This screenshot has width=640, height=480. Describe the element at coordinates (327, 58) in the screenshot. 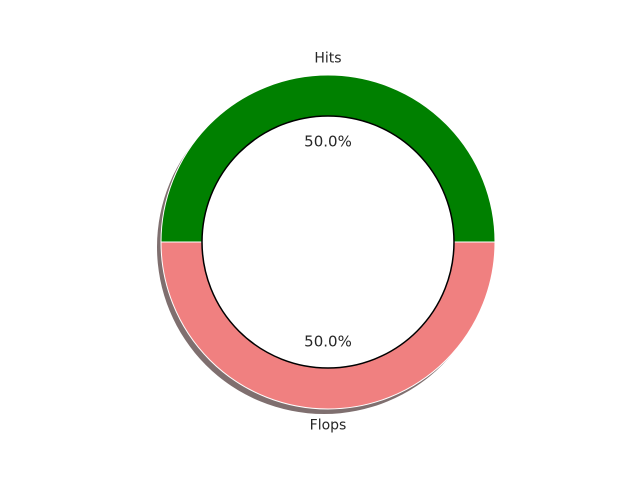

I see `slice-label-hits: Hits` at that location.